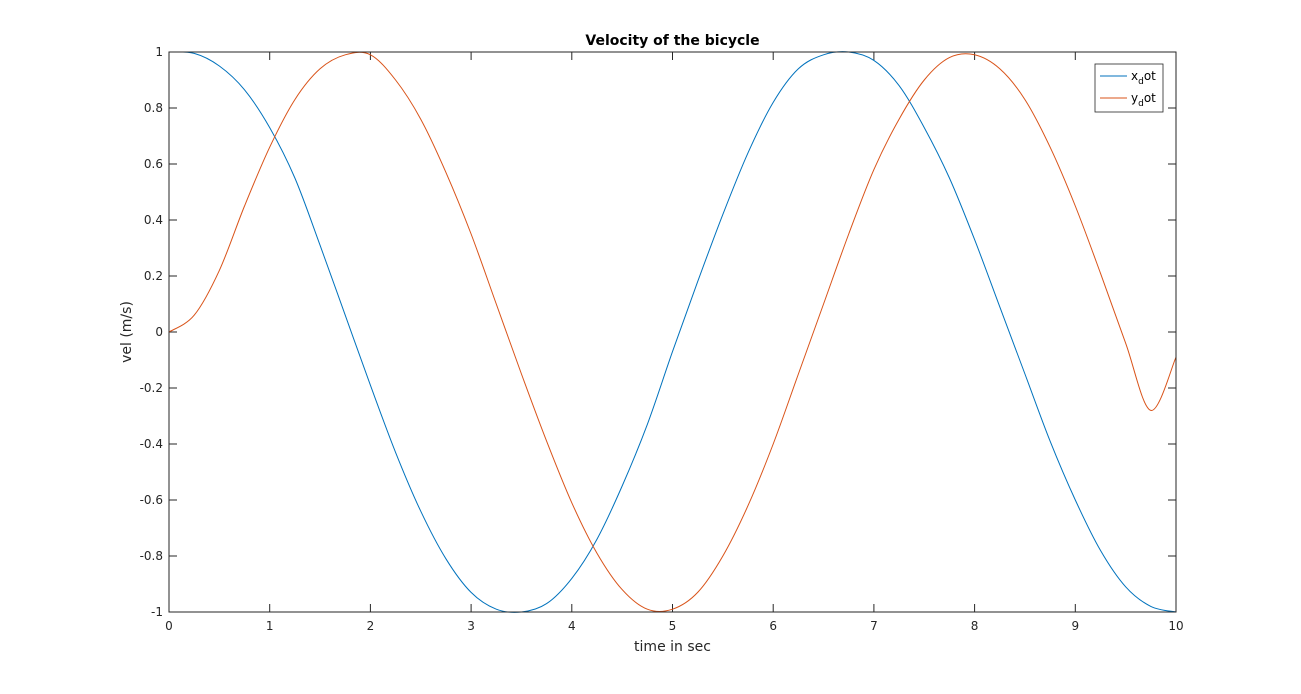  Describe the element at coordinates (572, 626) in the screenshot. I see `x-tick-label: 4` at that location.